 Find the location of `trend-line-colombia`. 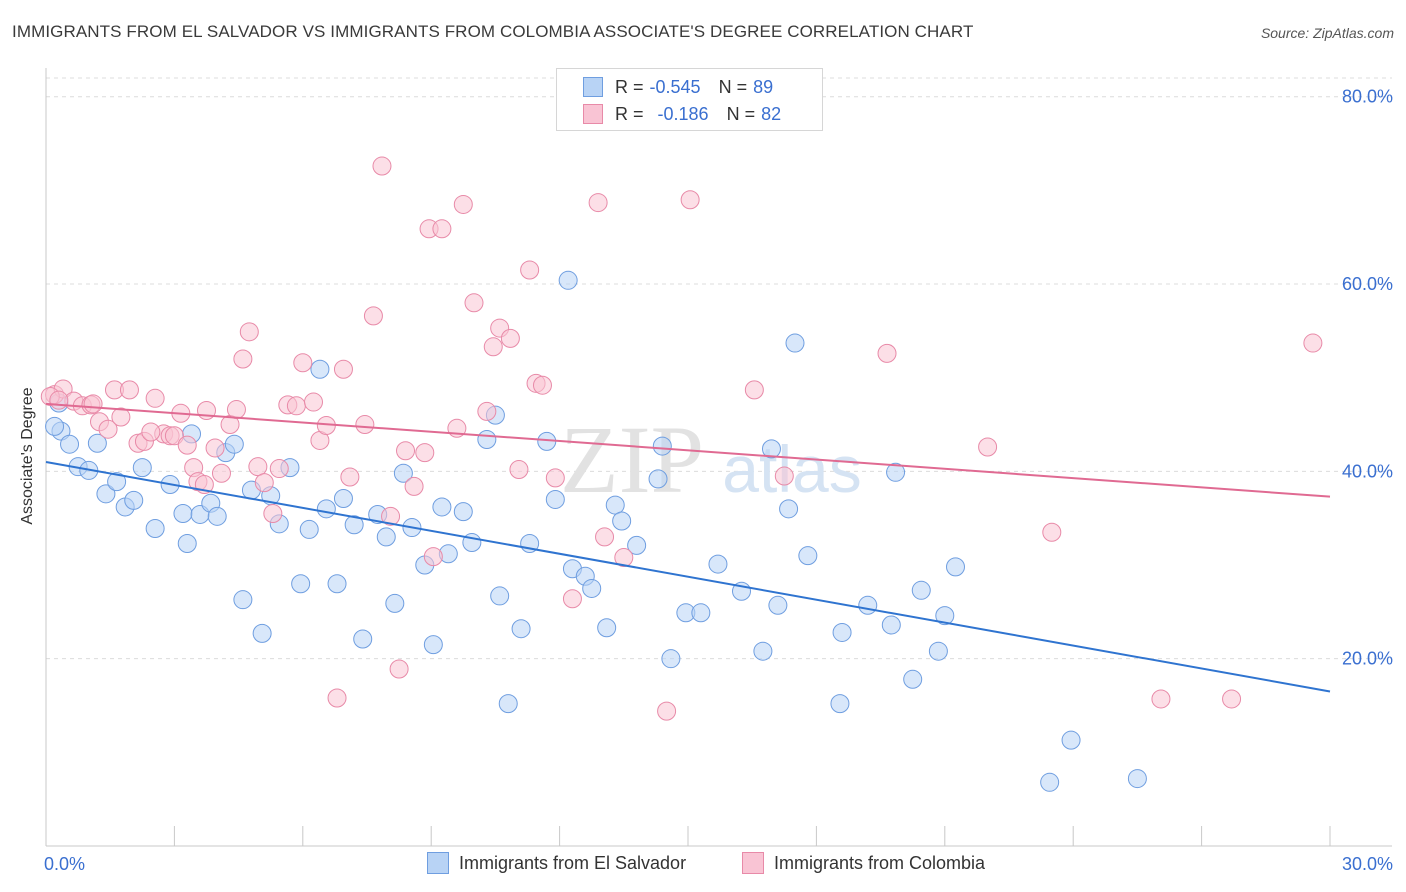

trend-line-colombia is located at coordinates (688, 450).